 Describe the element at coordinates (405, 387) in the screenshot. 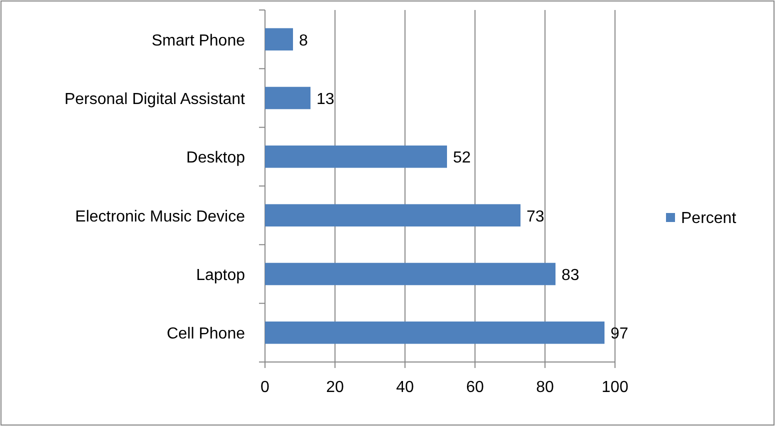

I see `x-tick-label: 40` at that location.